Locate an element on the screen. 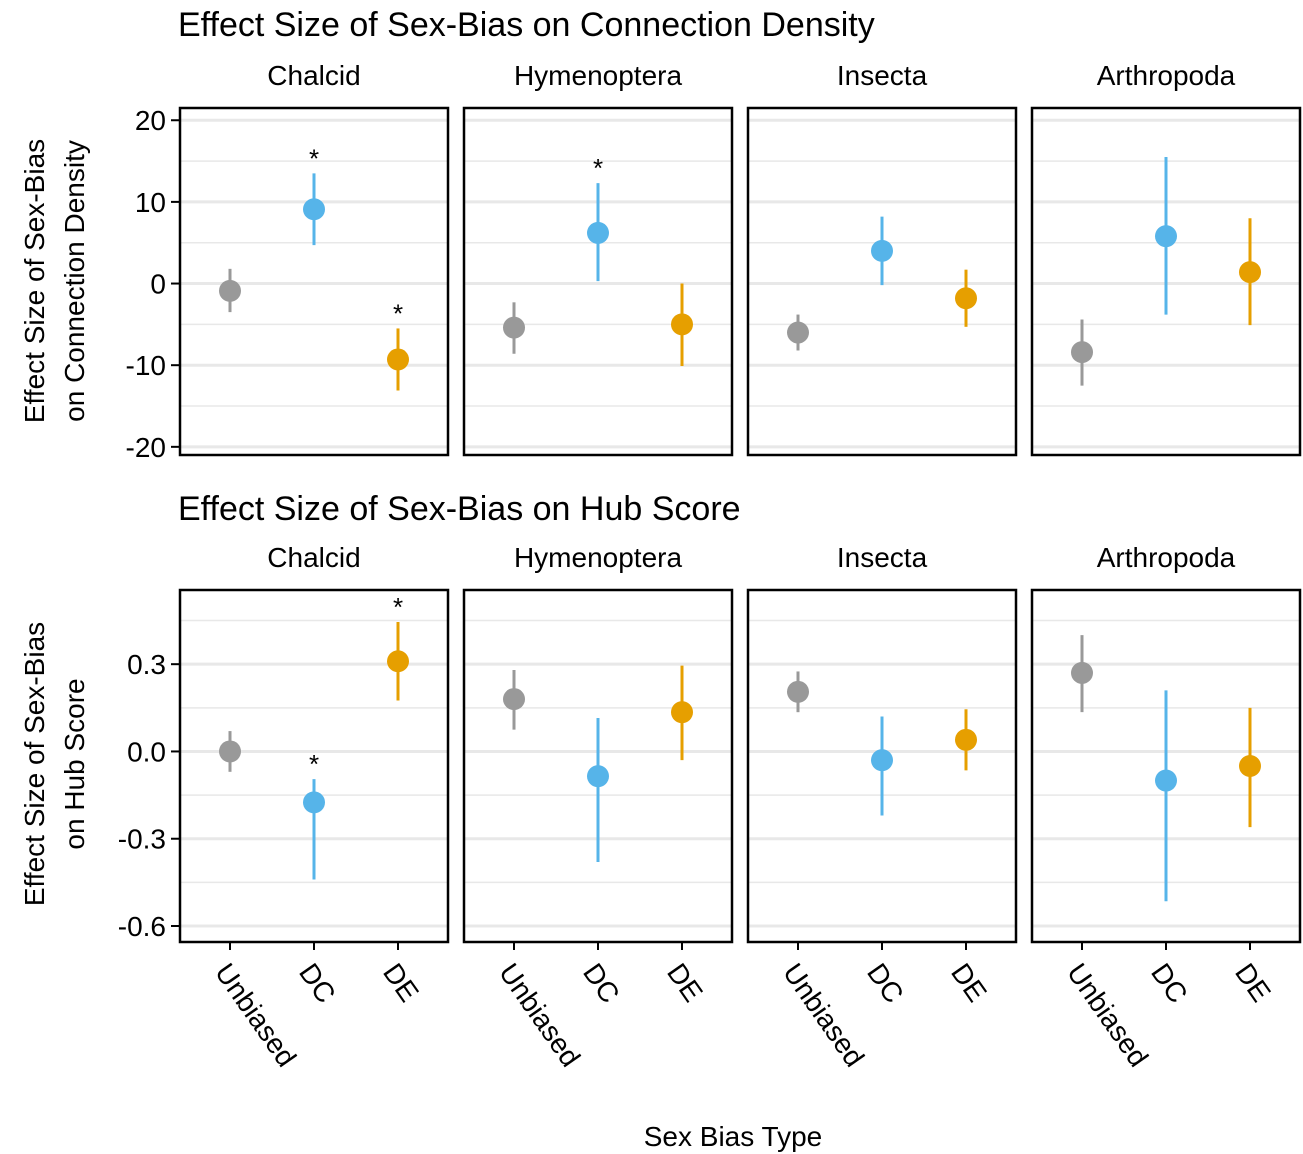 The image size is (1303, 1154). y-tick-label: -20 is located at coordinates (146, 447).